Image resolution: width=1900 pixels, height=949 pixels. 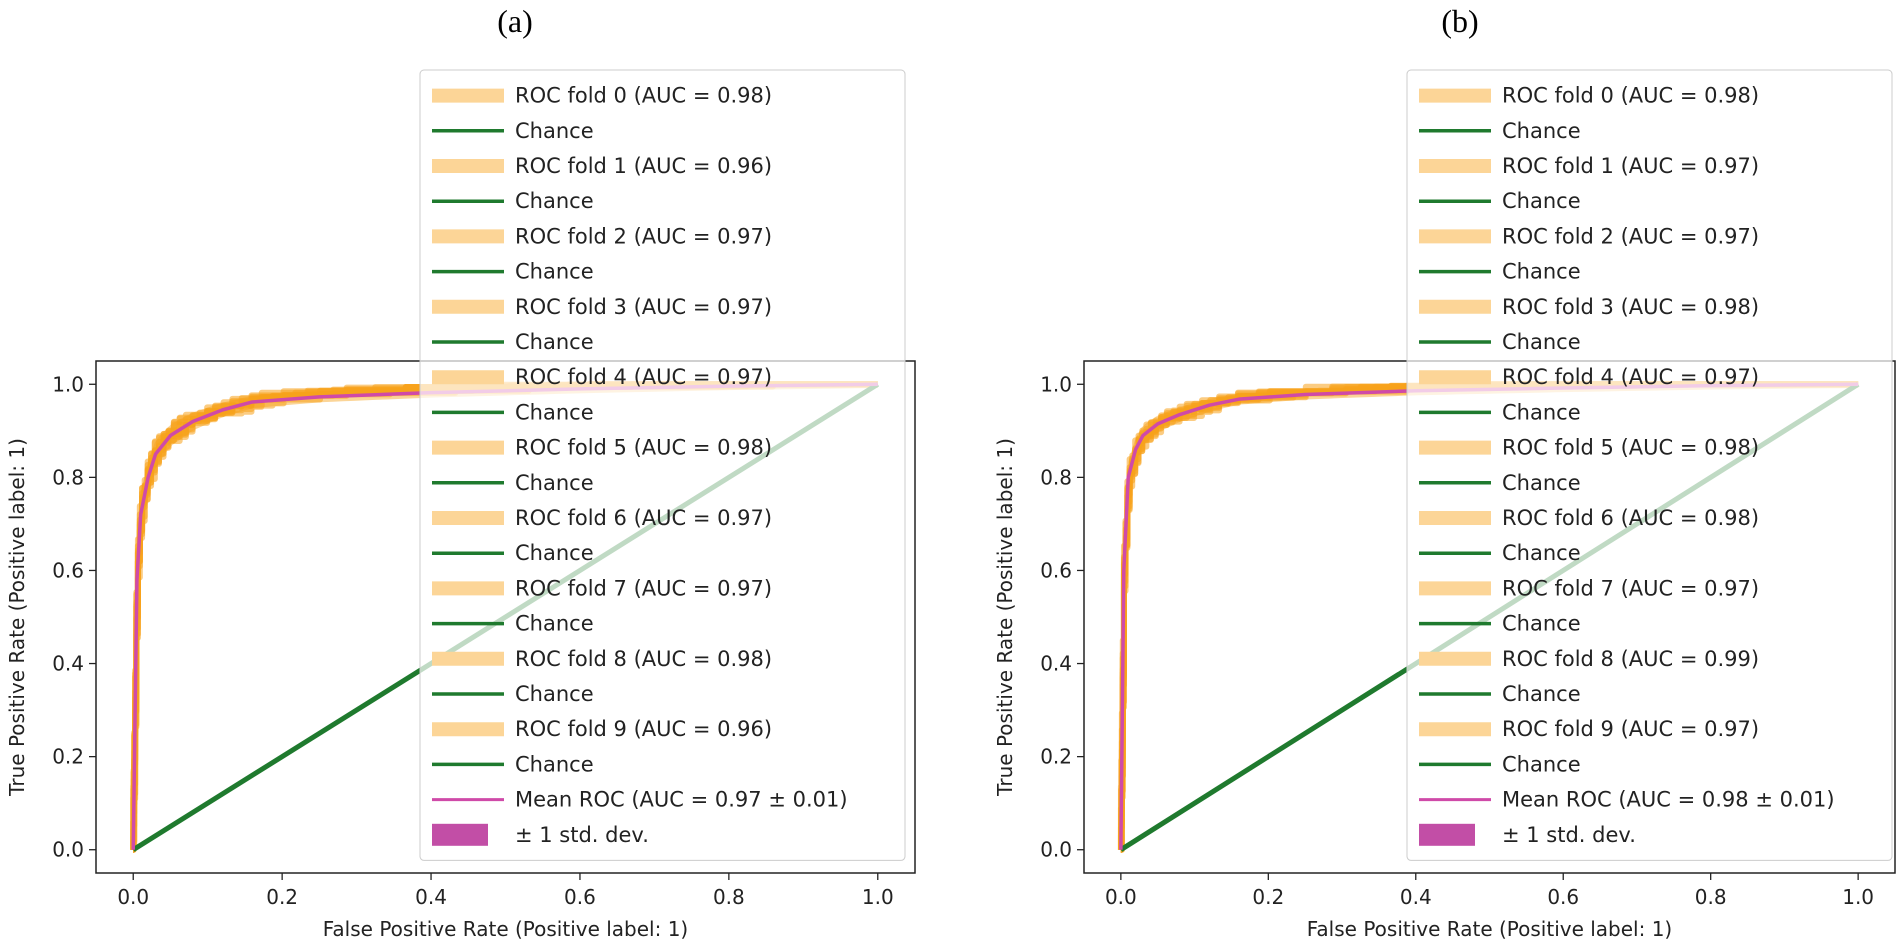 I want to click on legend-entry-label: Mean ROC (AUC = 0.97 ± 0.01), so click(x=681, y=800).